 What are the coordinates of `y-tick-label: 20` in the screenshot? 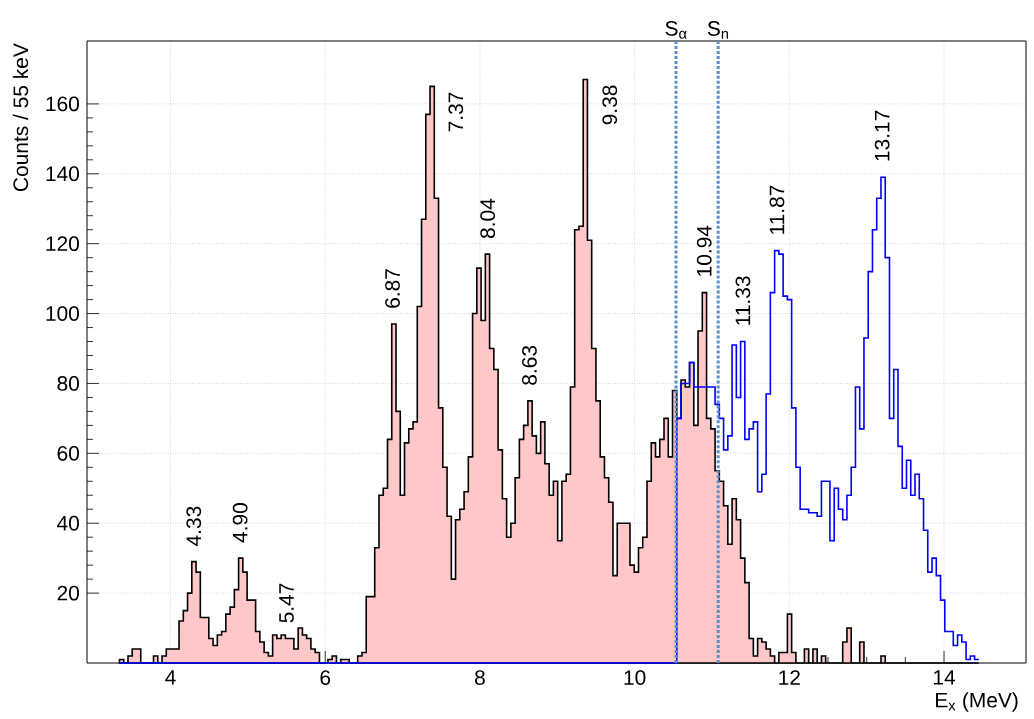 It's located at (68, 593).